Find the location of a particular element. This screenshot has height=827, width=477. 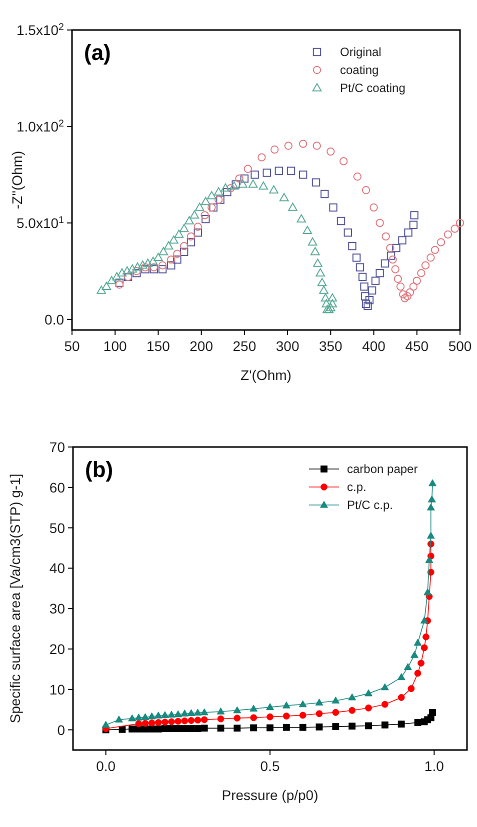

x-tick-label: 350 is located at coordinates (330, 346).